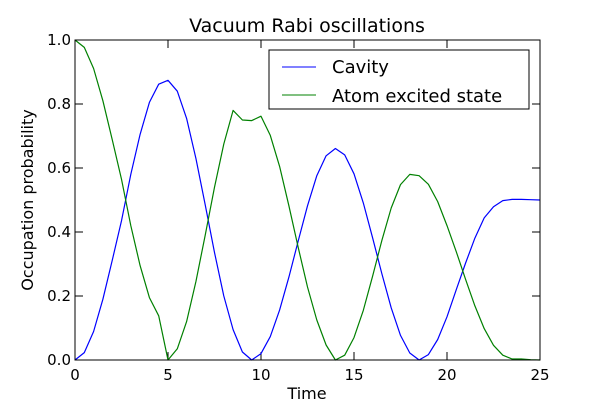 This screenshot has height=400, width=600. I want to click on legend-label-cavity: Cavity, so click(360, 67).